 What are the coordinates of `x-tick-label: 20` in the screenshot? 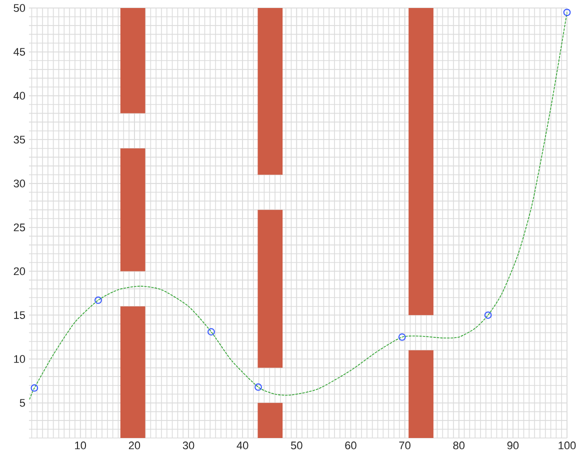 It's located at (134, 446).